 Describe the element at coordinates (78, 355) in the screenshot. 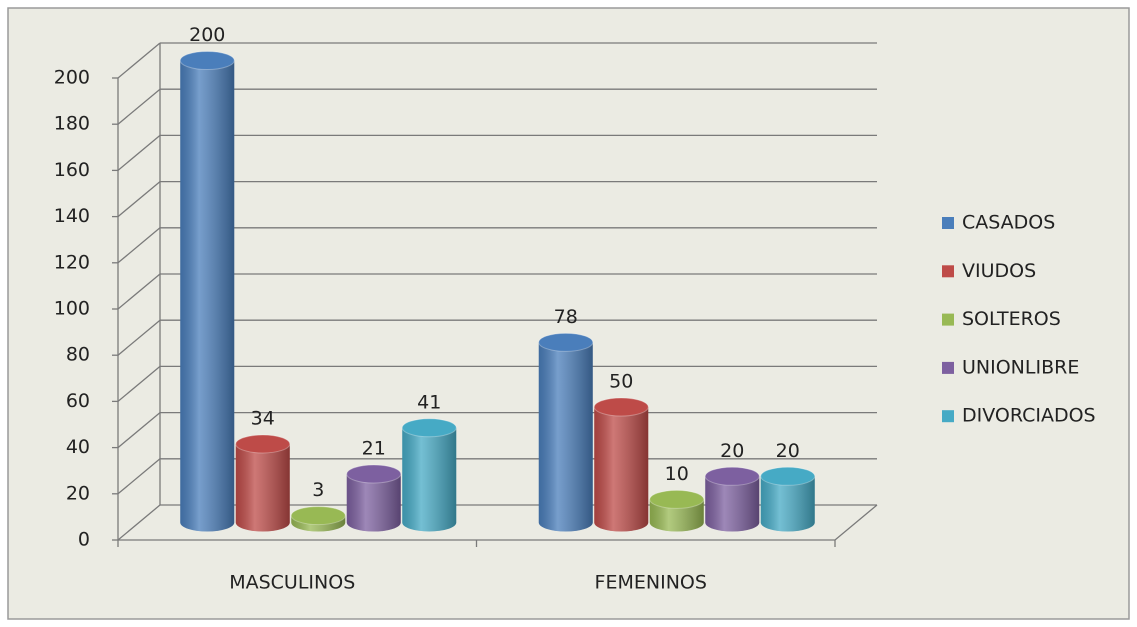

I see `y-tick-label: 80` at that location.